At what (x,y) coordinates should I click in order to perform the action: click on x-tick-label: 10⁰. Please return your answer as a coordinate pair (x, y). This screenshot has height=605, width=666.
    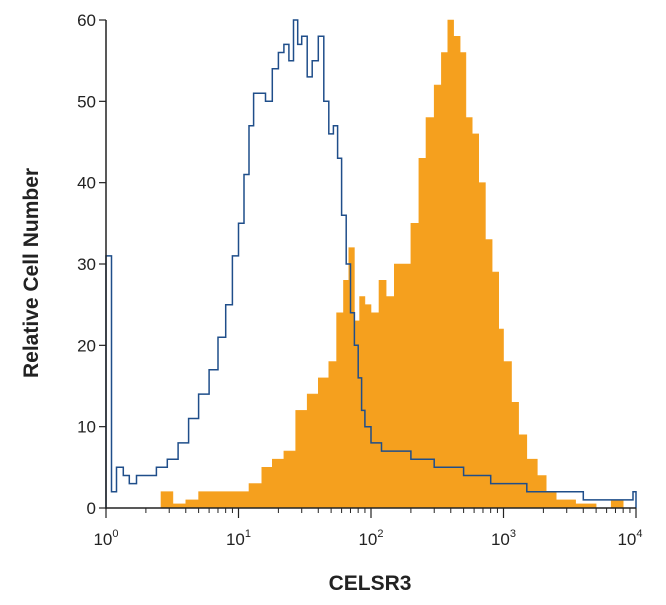
    Looking at the image, I should click on (105, 538).